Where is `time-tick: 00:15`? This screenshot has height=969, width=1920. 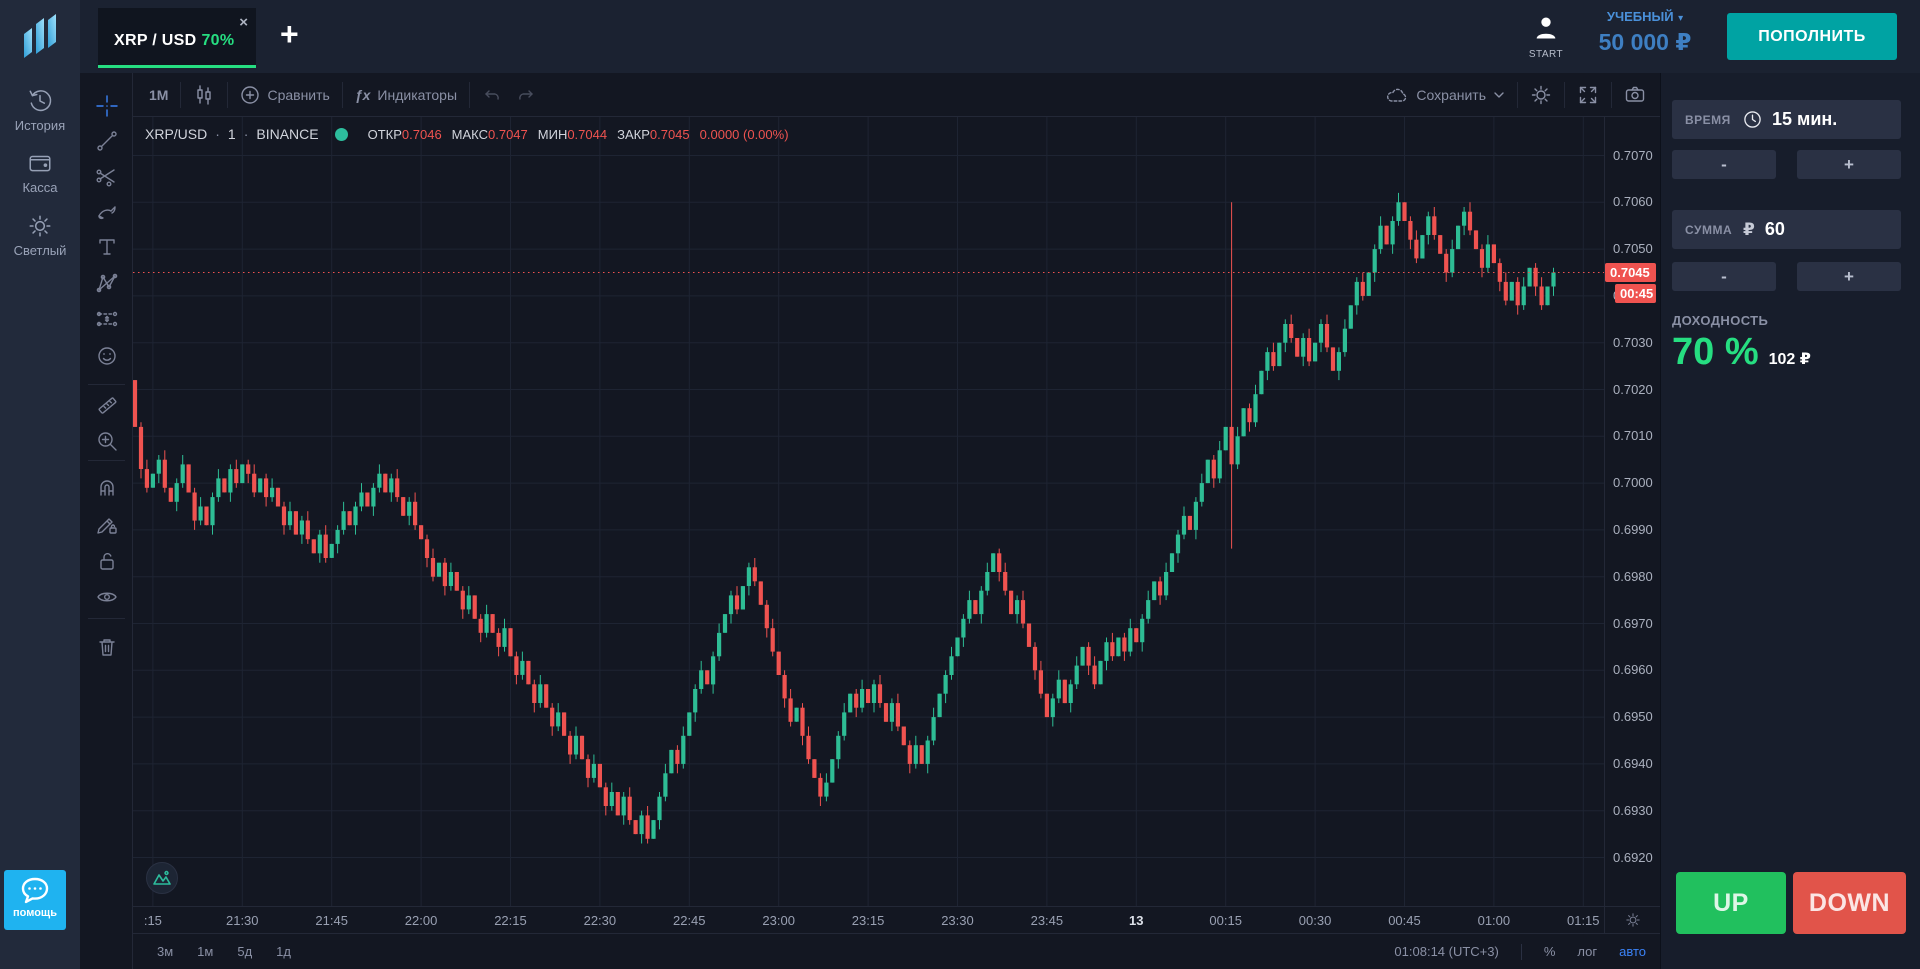
time-tick: 00:15 is located at coordinates (1225, 920).